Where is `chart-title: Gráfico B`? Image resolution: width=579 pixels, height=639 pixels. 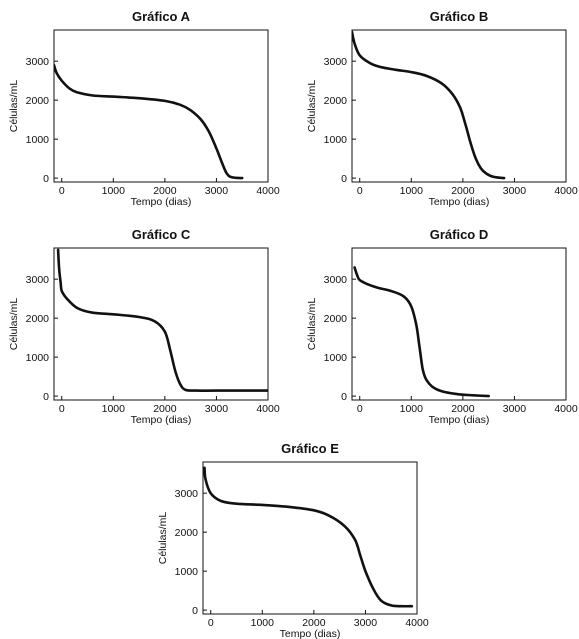
chart-title: Gráfico B is located at coordinates (459, 16).